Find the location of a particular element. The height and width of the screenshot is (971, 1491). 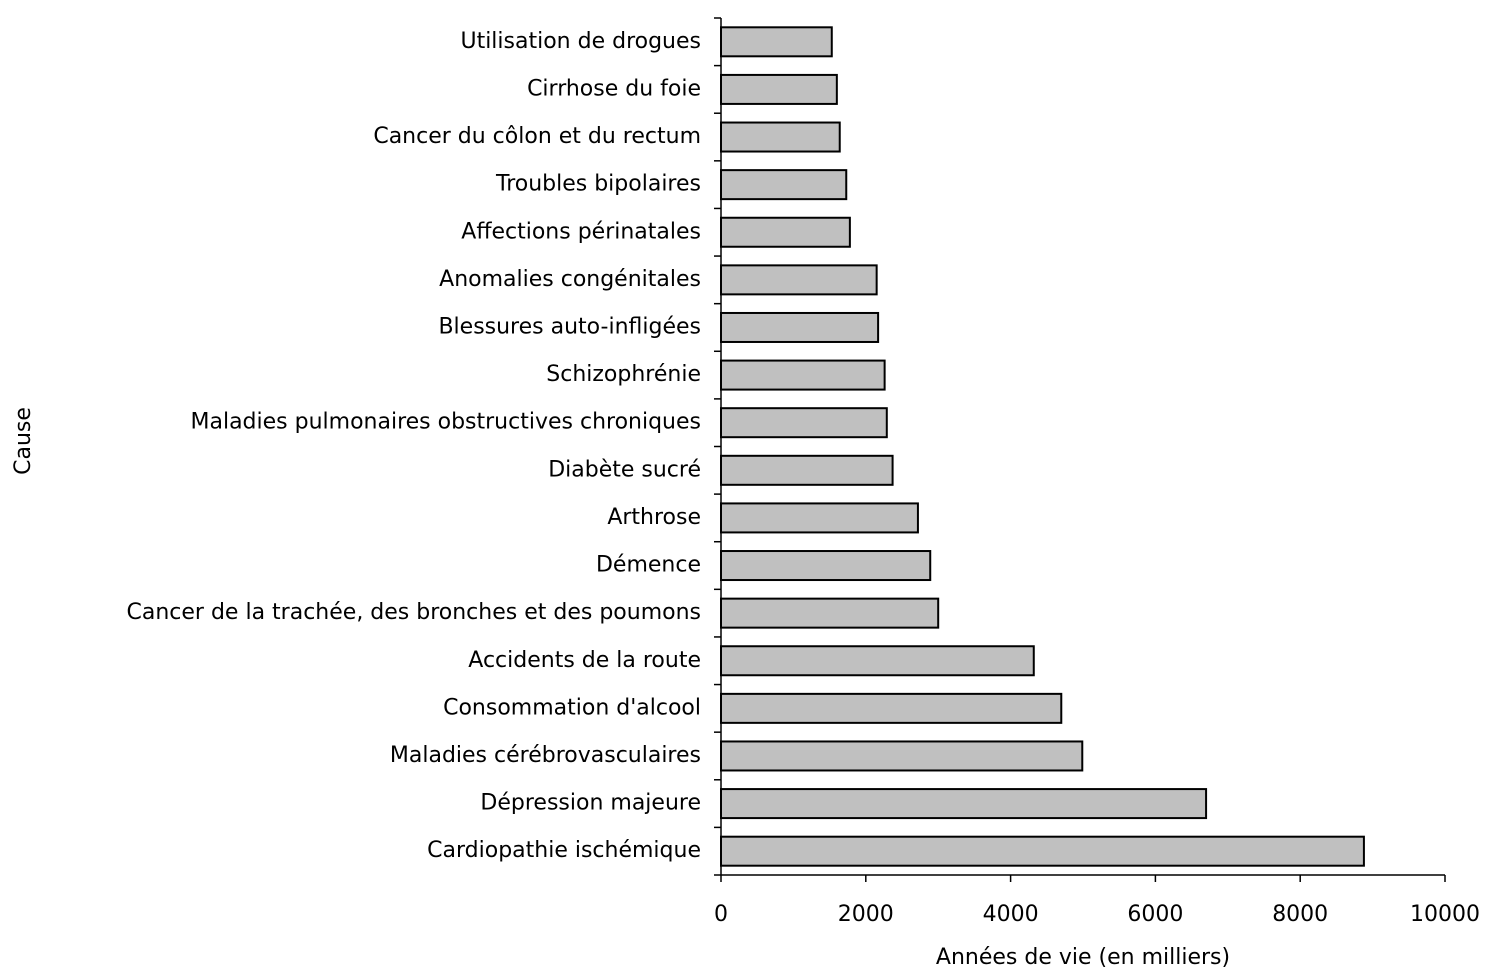

y-tick-label: Cirrhose du foie is located at coordinates (614, 88).